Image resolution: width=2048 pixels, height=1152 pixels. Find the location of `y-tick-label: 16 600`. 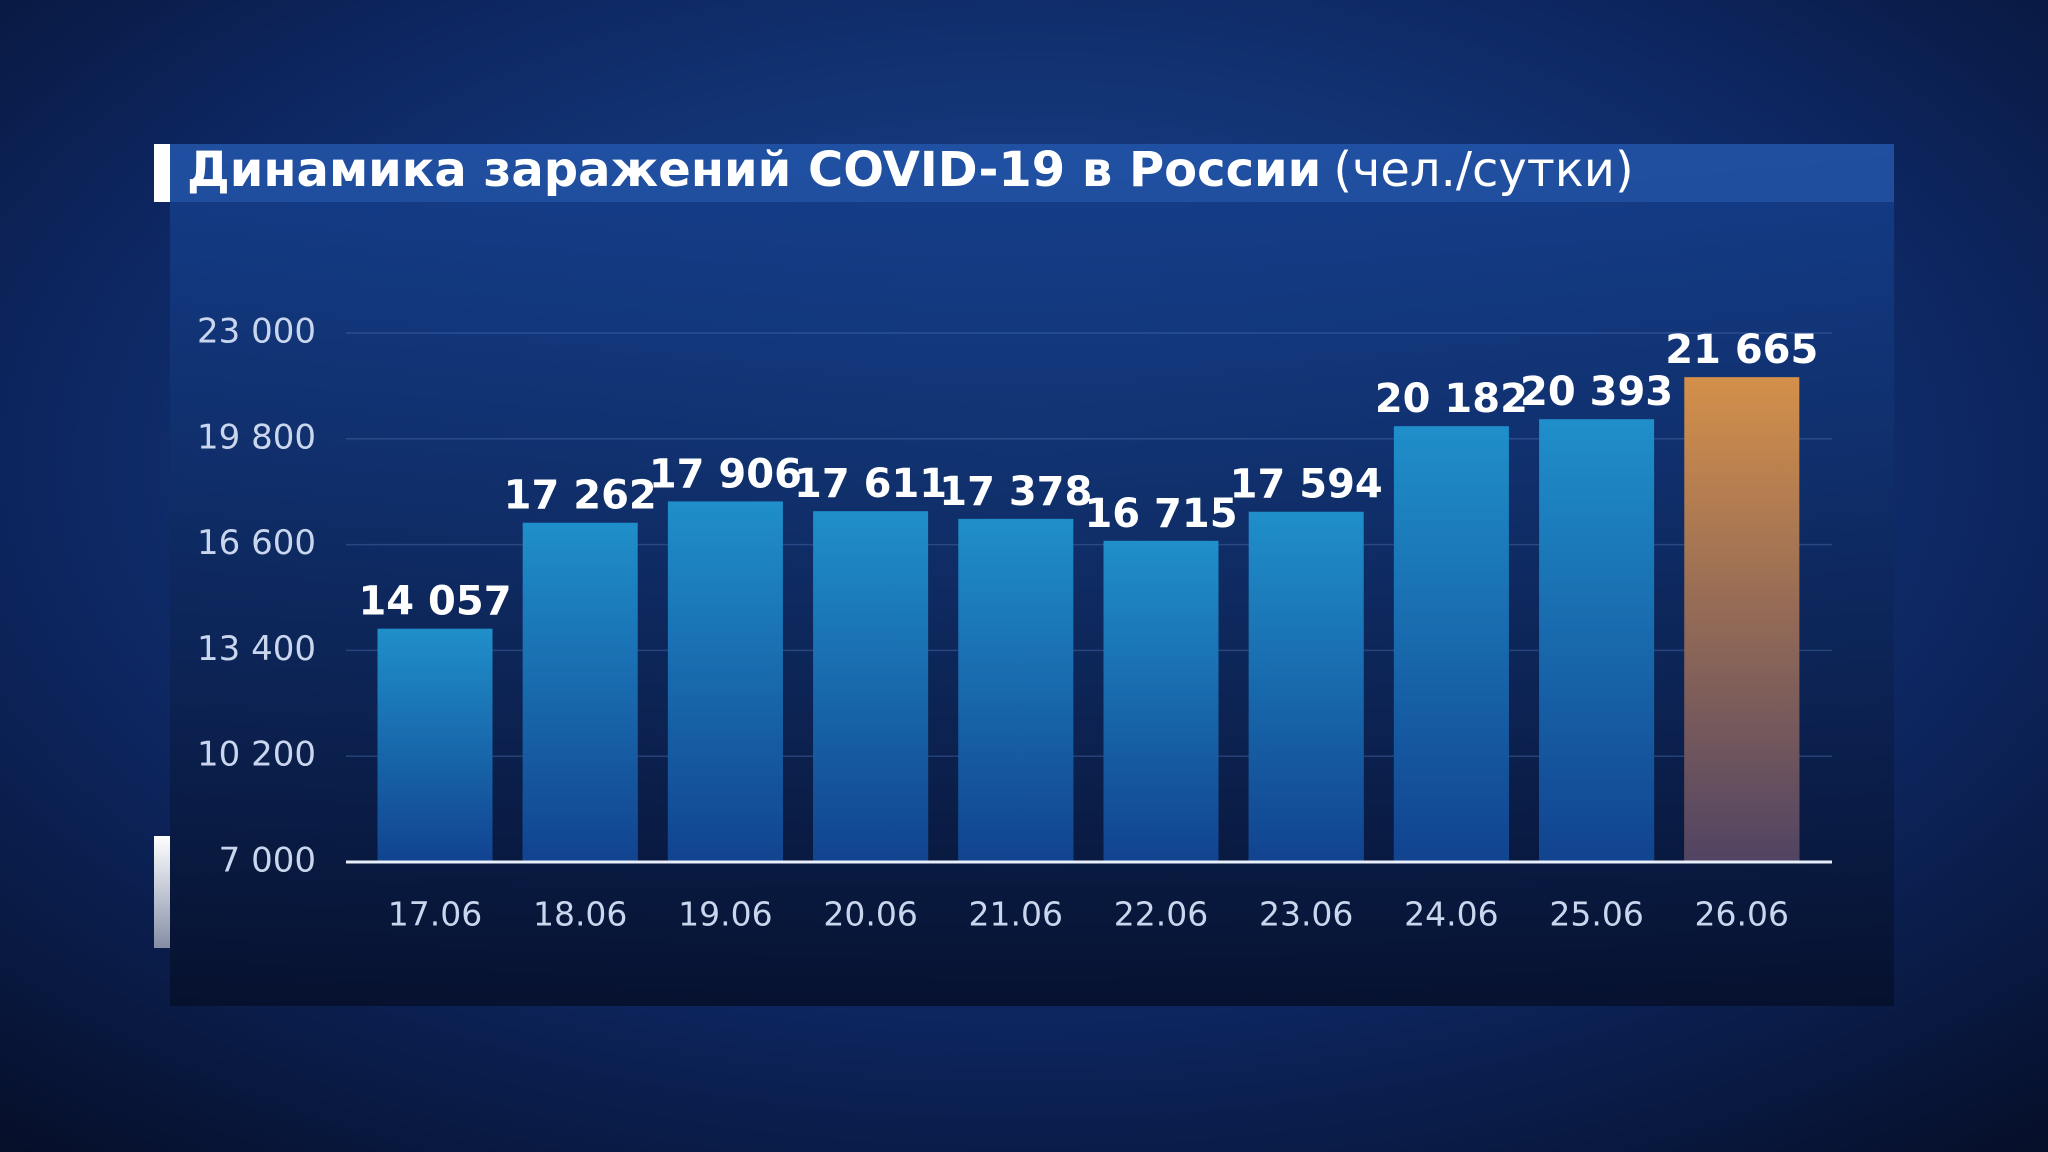

y-tick-label: 16 600 is located at coordinates (256, 543).